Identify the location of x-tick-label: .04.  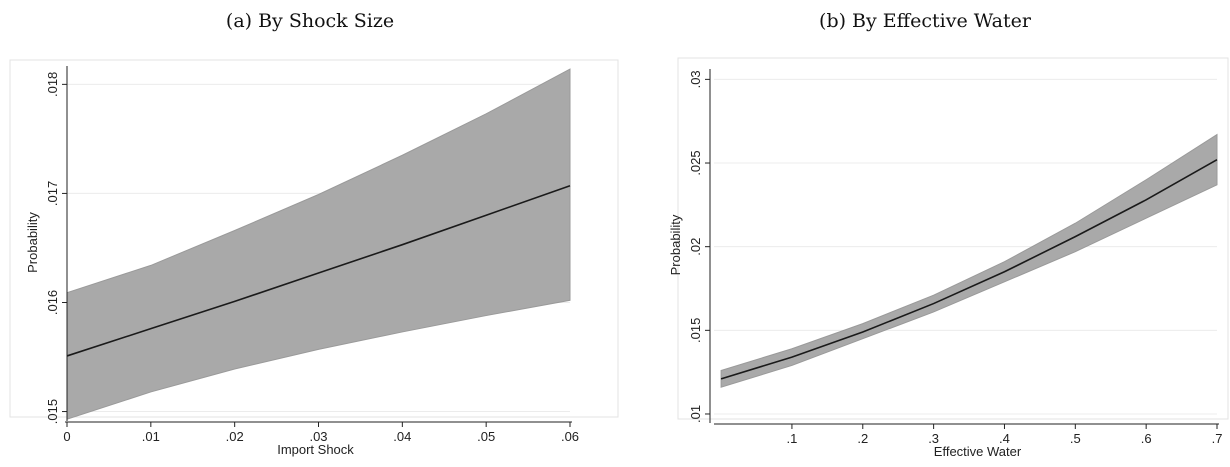
(402, 436).